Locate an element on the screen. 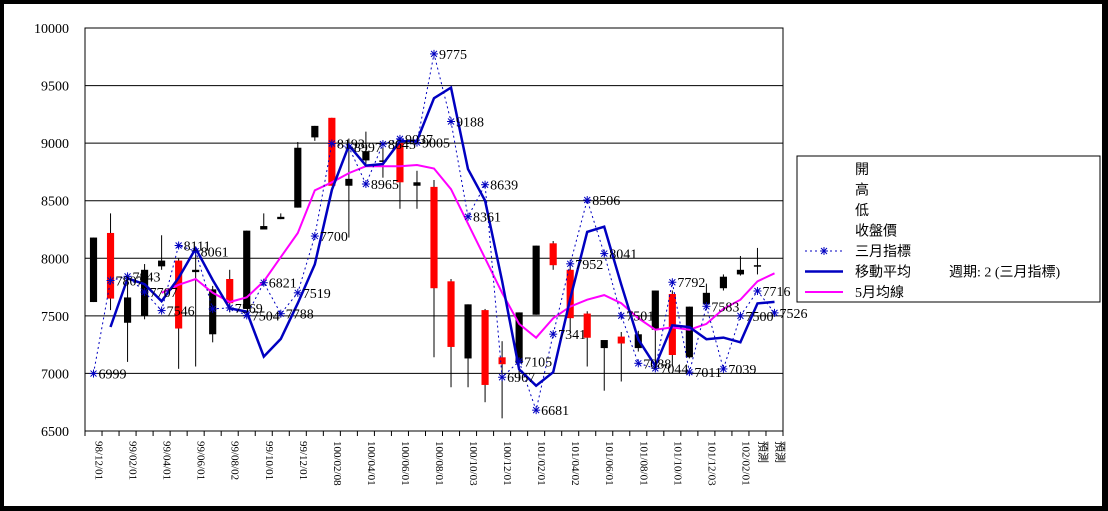 The image size is (1108, 511). legend-label: 5月均線 is located at coordinates (879, 293).